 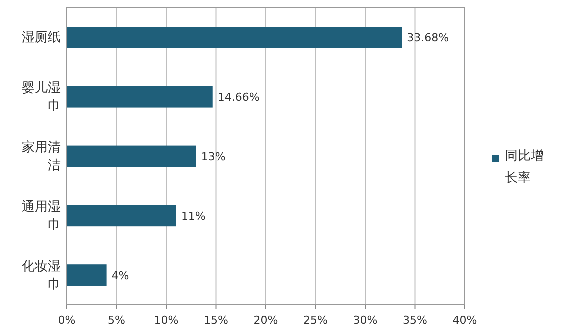 What do you see at coordinates (41, 216) in the screenshot?
I see `y-tick-label: 通用湿巾` at bounding box center [41, 216].